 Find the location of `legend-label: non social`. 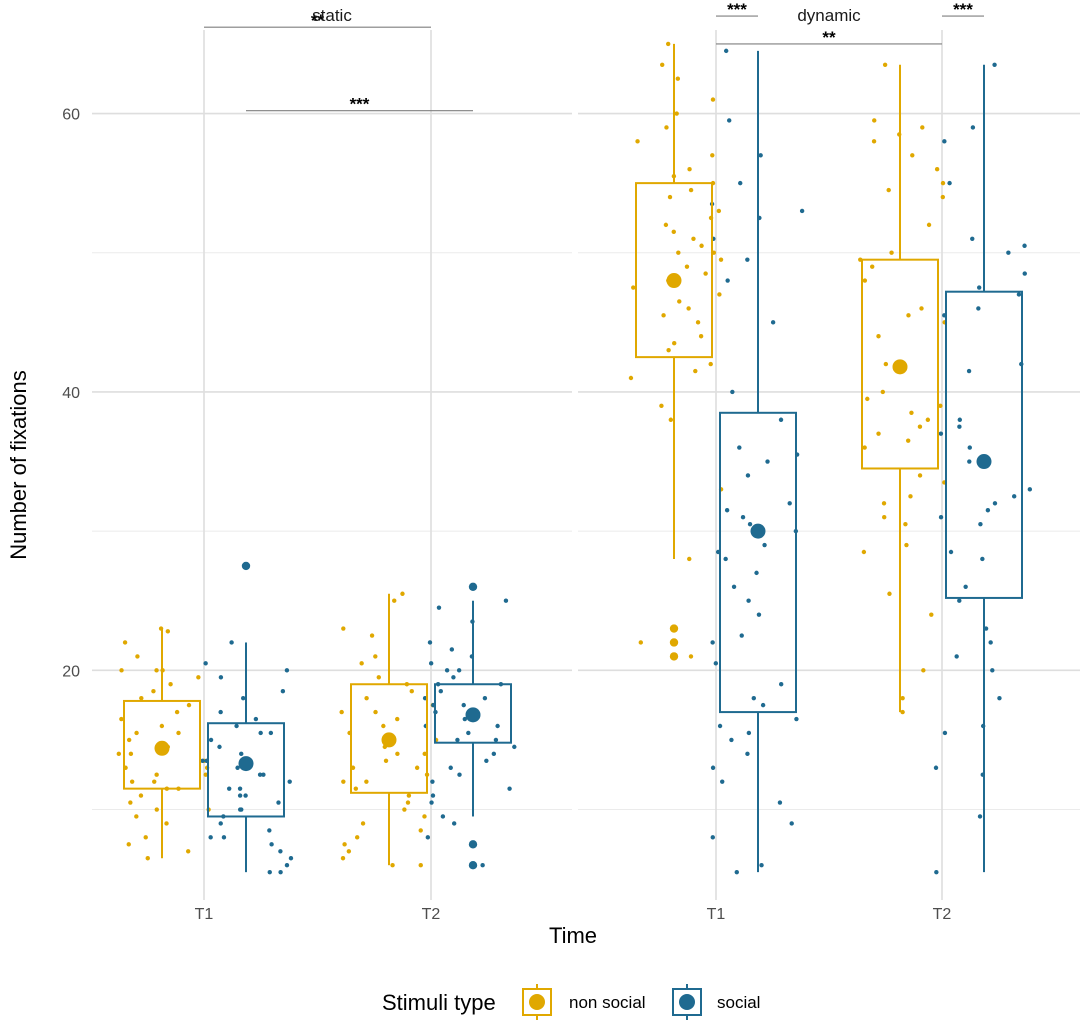

legend-label: non social is located at coordinates (607, 1002).